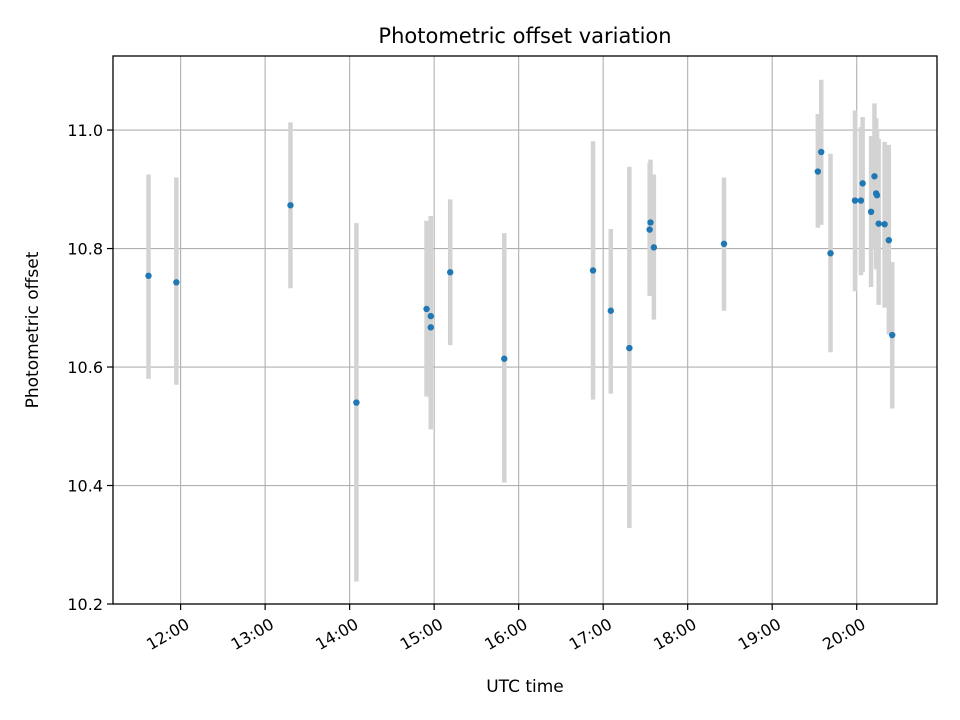  Describe the element at coordinates (524, 36) in the screenshot. I see `chart-title: Photometric offset variation` at that location.